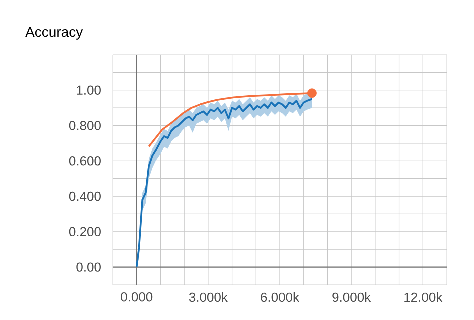 The width and height of the screenshot is (474, 320). Describe the element at coordinates (85, 232) in the screenshot. I see `y-tick-label: 0.200` at that location.